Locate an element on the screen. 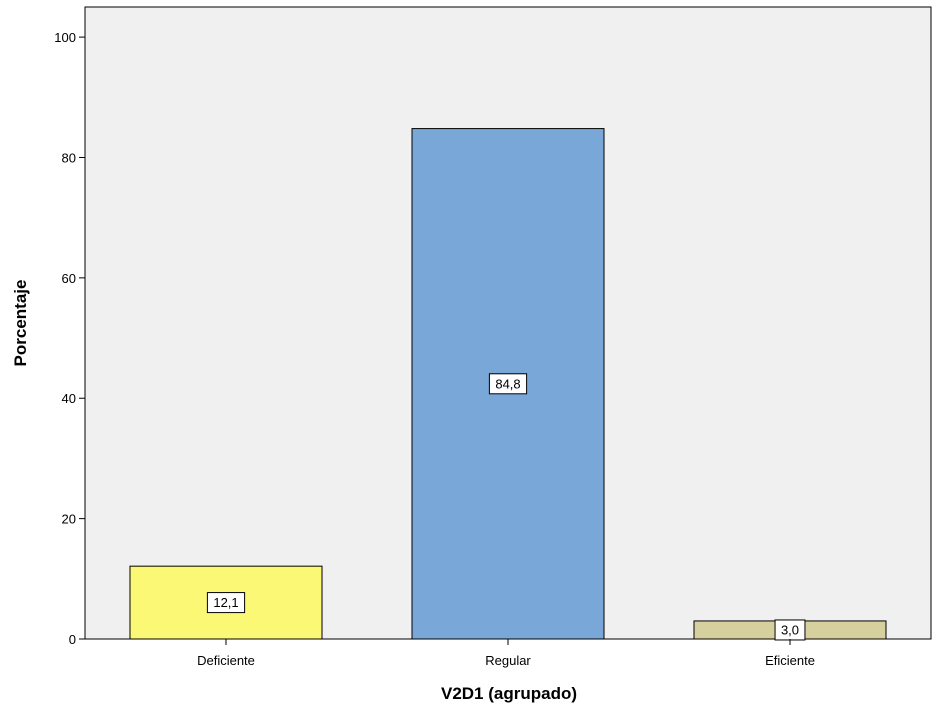 This screenshot has height=713, width=933. y-tick-label-20: 20 is located at coordinates (69, 519).